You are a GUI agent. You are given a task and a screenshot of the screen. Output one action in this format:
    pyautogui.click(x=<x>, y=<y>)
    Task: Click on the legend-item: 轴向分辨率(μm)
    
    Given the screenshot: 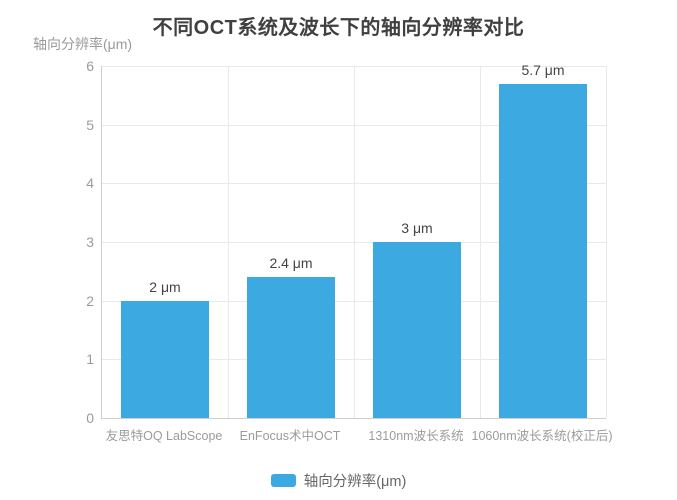 What is the action you would take?
    pyautogui.click(x=338, y=480)
    